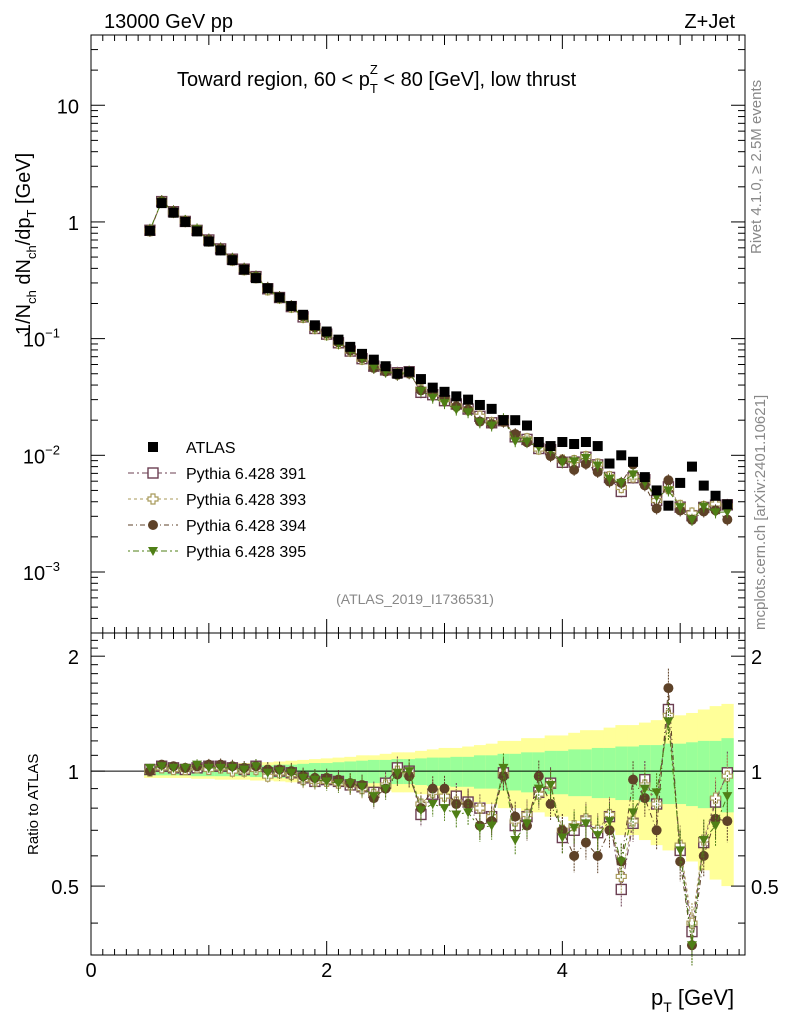 The height and width of the screenshot is (1024, 786). I want to click on main-ylabel-p0: 1/N, so click(24, 319).